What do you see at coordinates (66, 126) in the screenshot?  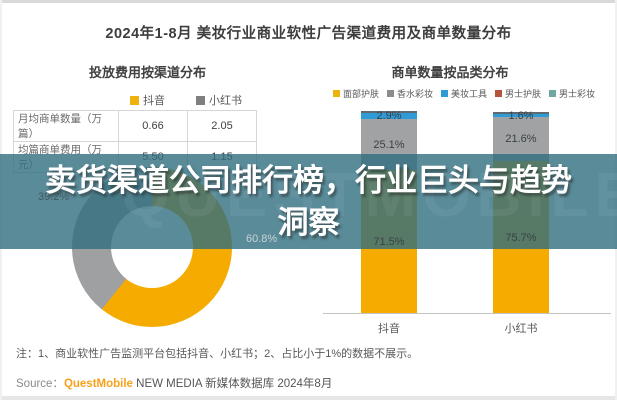 I see `table-row-label: 月均商单数量（万篇）` at bounding box center [66, 126].